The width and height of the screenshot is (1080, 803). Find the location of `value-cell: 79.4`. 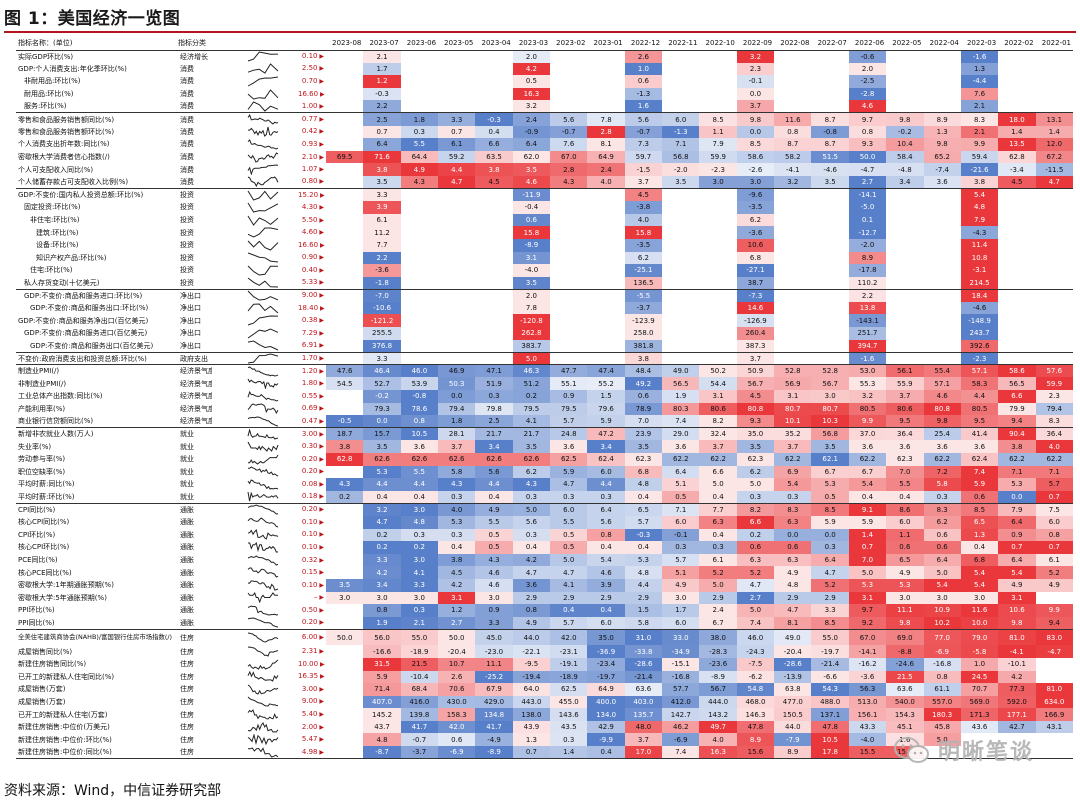

value-cell: 79.4 is located at coordinates (1054, 409).